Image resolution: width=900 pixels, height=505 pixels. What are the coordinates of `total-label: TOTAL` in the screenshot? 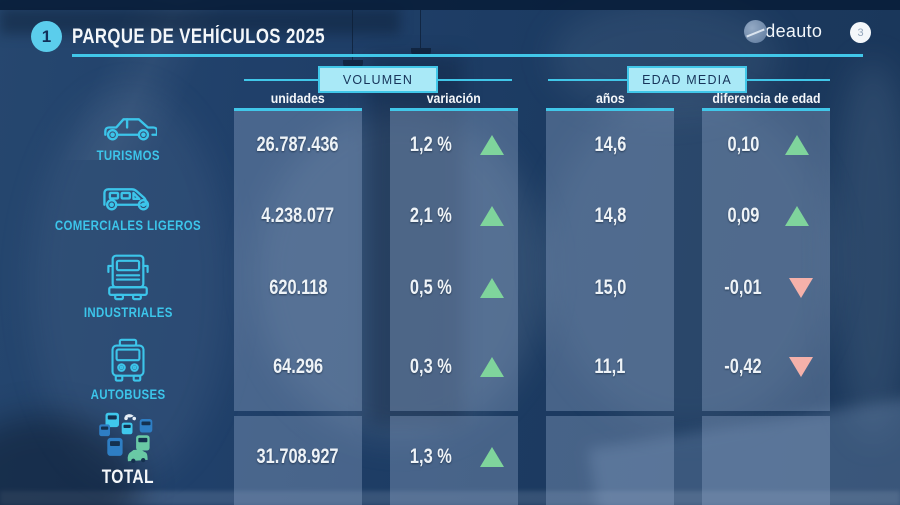 It's located at (128, 477).